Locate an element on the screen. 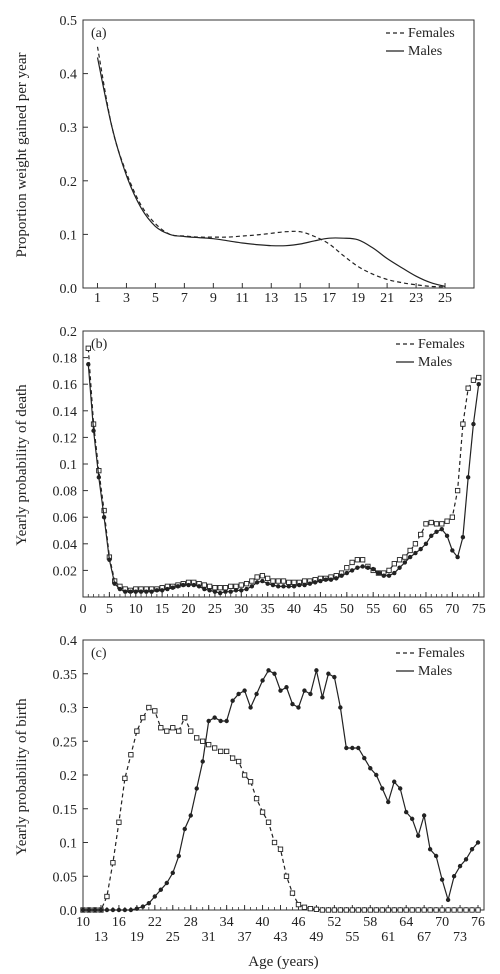  y-axis-label: Proportion weight gained per year is located at coordinates (22, 155).